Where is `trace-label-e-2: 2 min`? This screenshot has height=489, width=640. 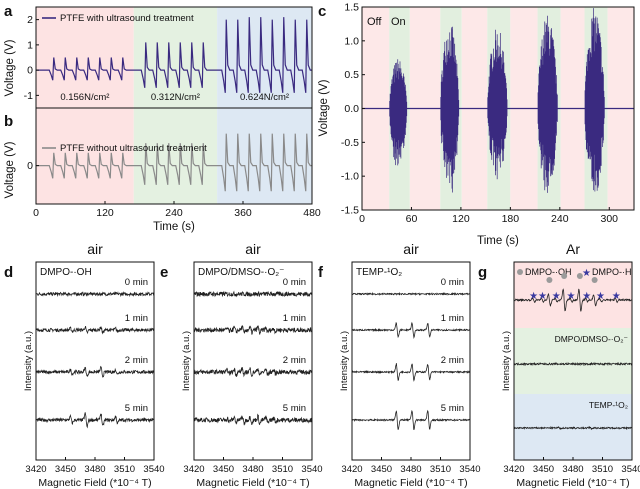 trace-label-e-2: 2 min is located at coordinates (294, 360).